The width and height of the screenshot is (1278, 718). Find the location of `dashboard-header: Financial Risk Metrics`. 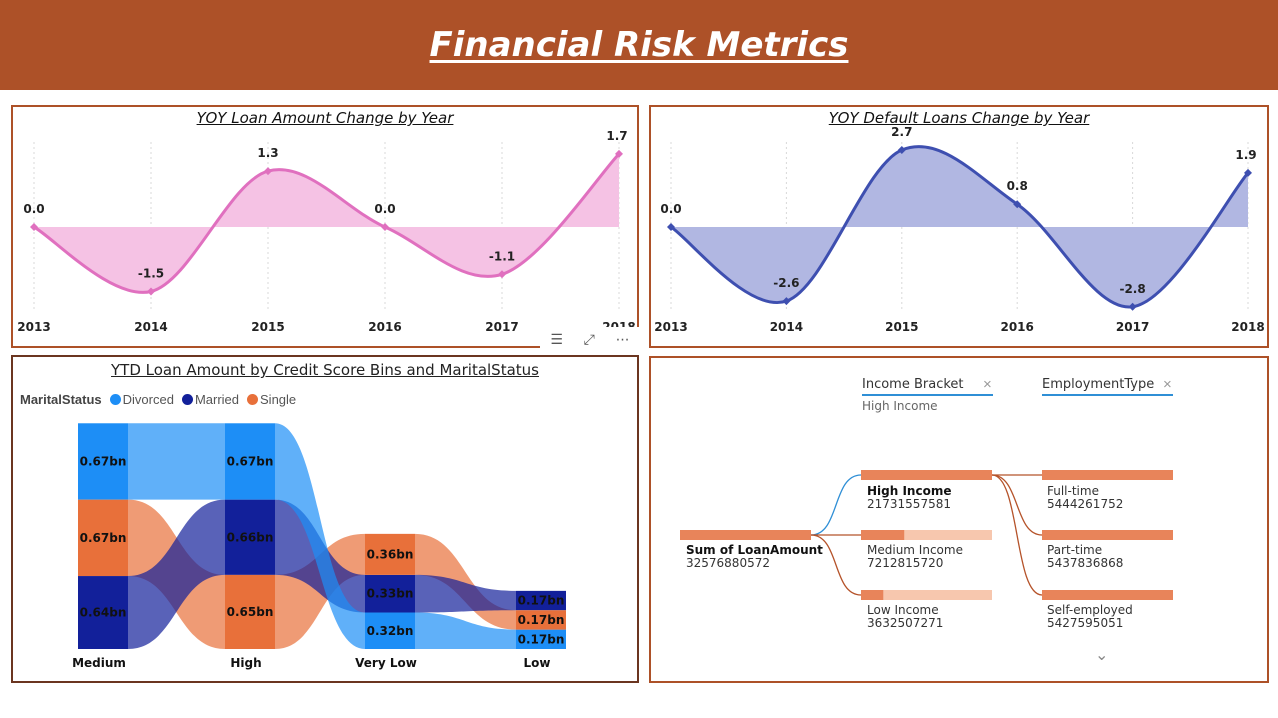

dashboard-header: Financial Risk Metrics is located at coordinates (639, 45).